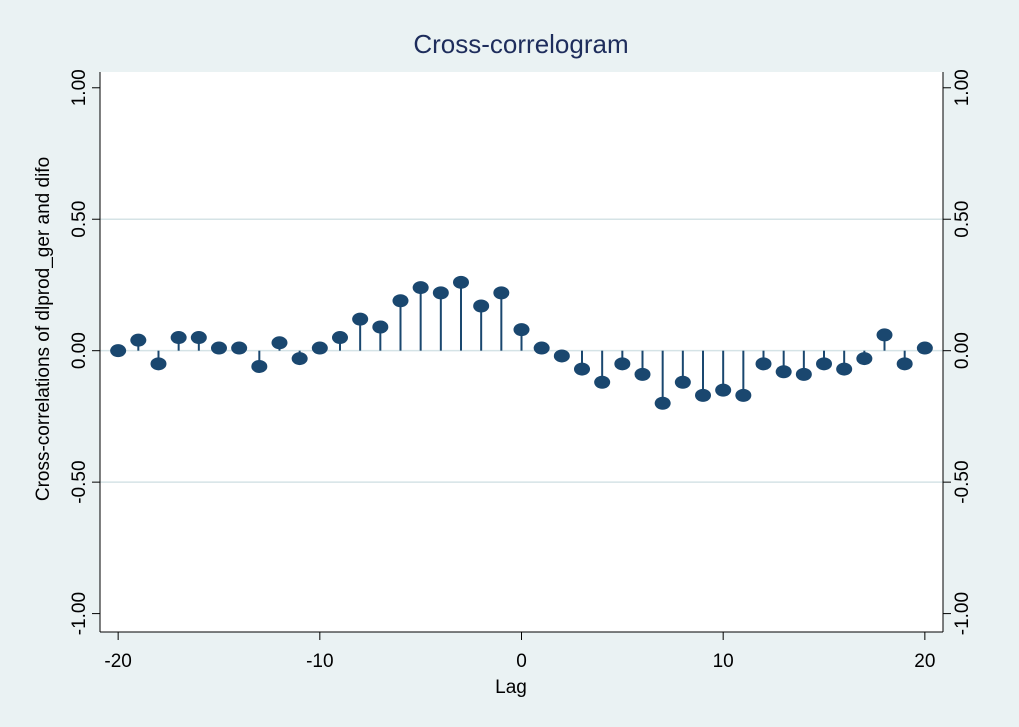  I want to click on y2-tick-label: 0.50, so click(962, 219).